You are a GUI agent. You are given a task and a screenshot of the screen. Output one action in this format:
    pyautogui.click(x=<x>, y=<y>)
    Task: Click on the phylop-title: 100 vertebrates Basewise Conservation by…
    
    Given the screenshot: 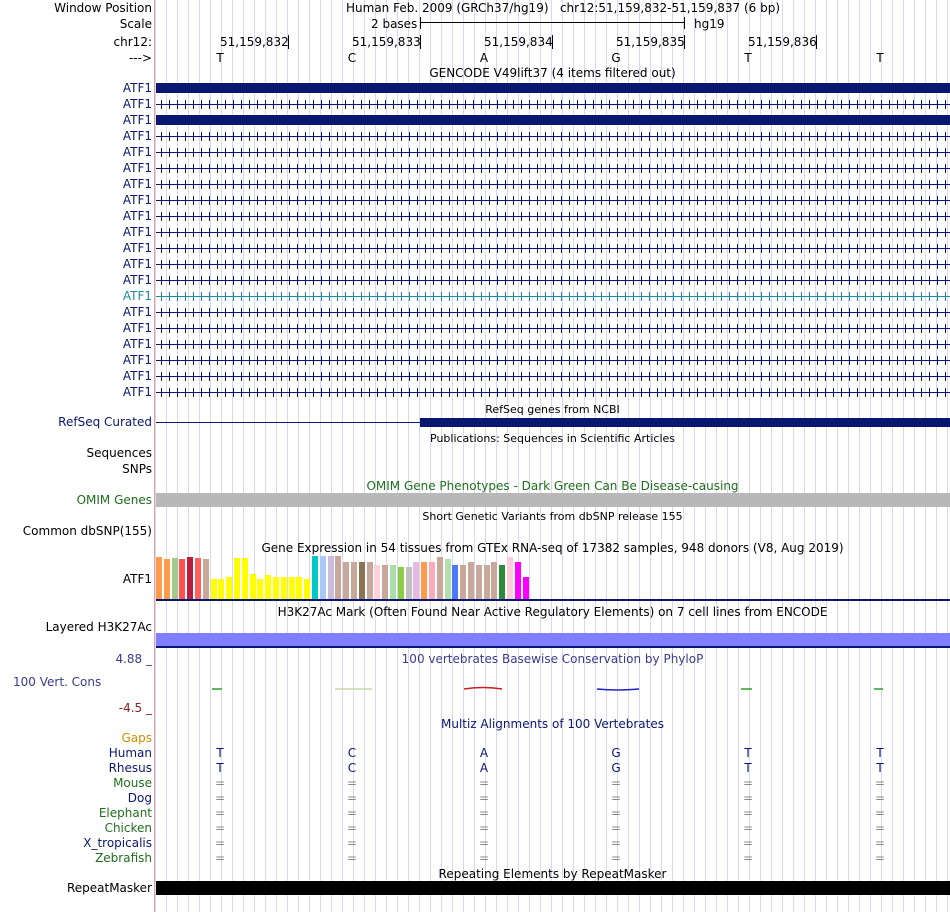 What is the action you would take?
    pyautogui.click(x=552, y=659)
    